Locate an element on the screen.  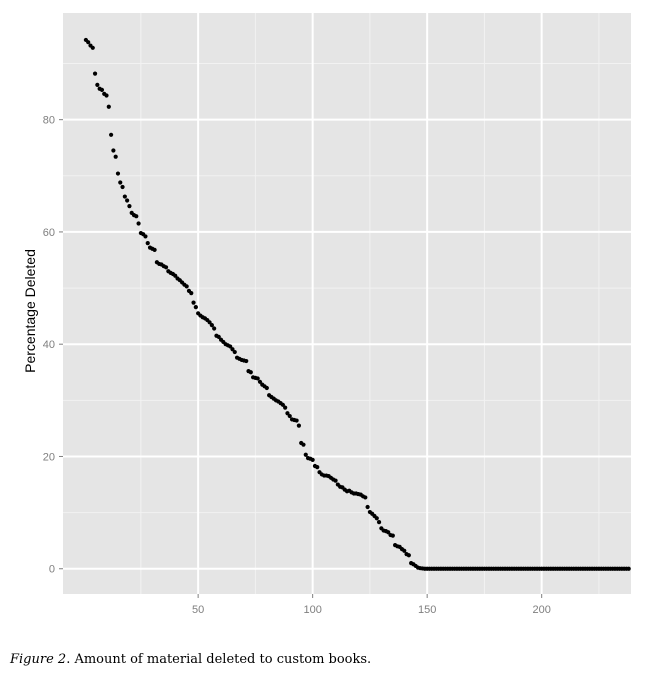
x-tick-label: 150 is located at coordinates (427, 610).